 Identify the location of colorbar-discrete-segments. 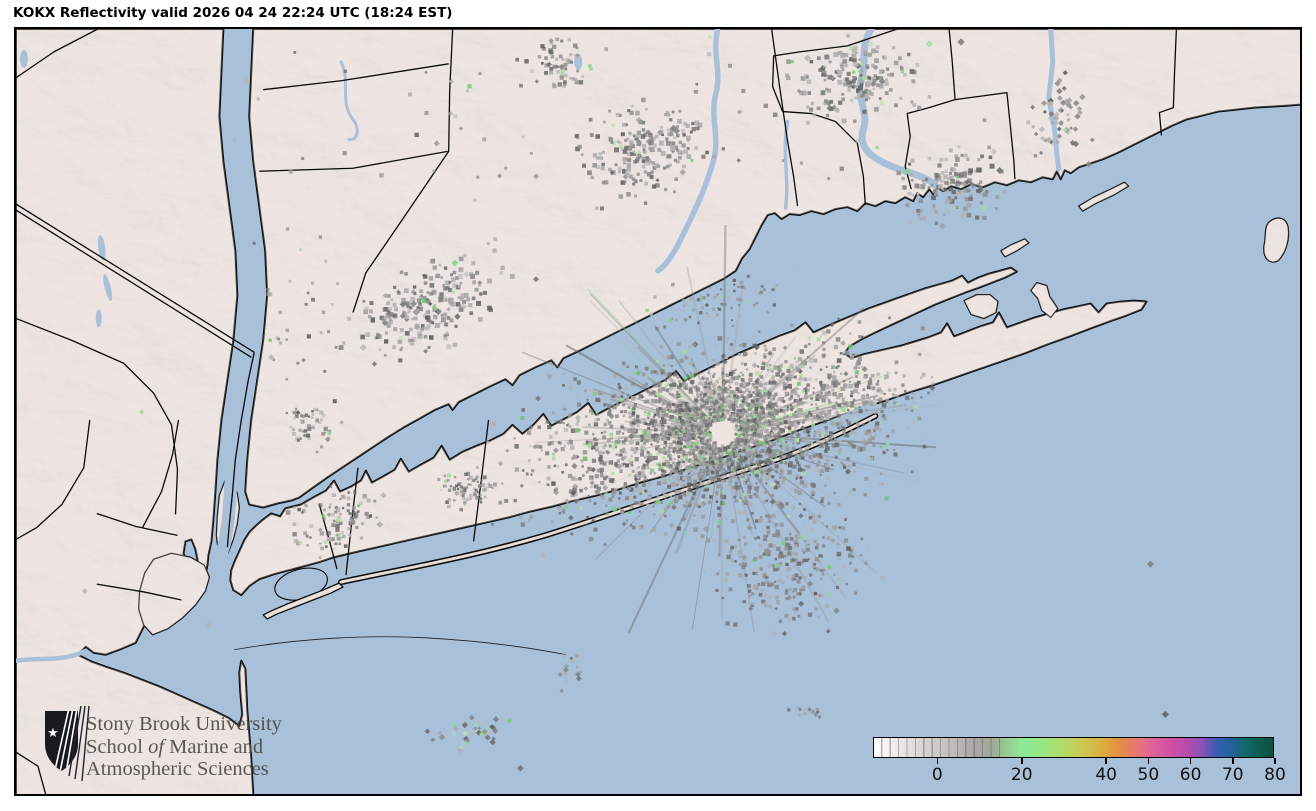
(939, 747).